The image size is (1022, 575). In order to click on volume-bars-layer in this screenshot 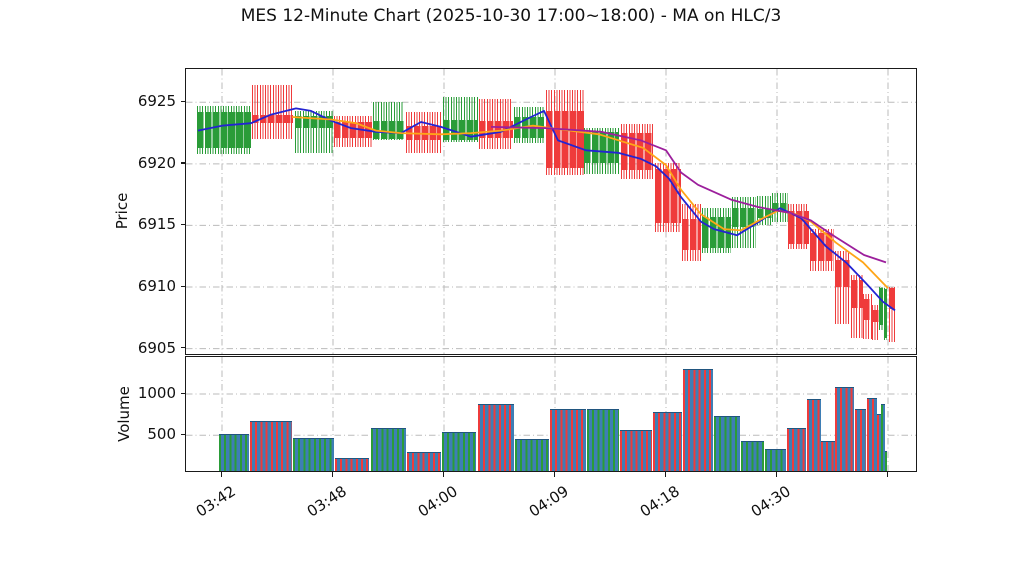, I will do `click(551, 414)`.